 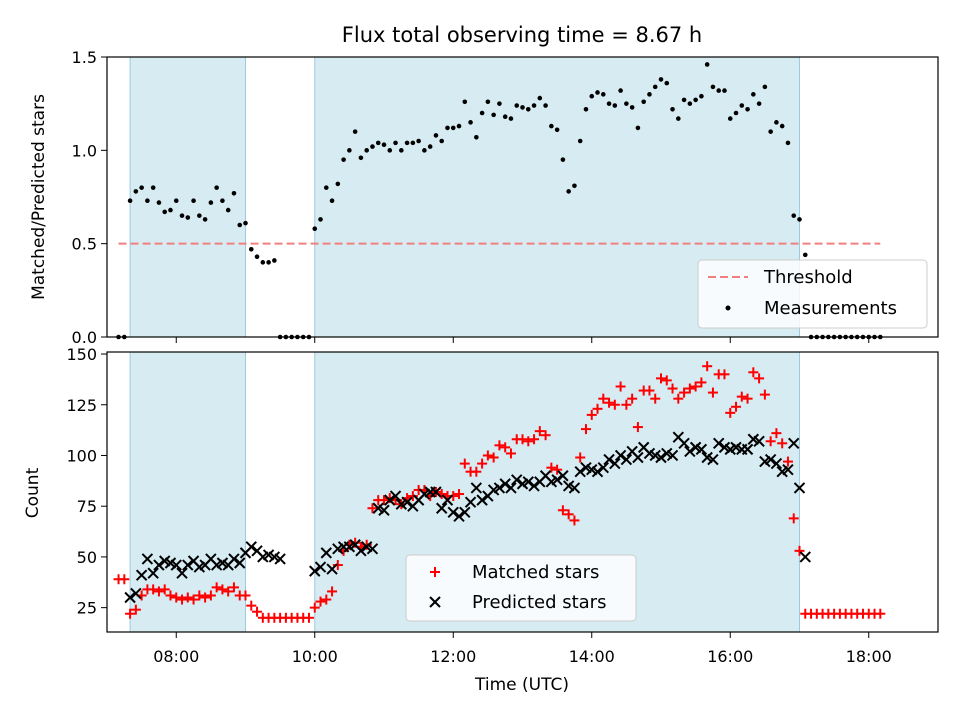 I want to click on threshold-legend-label: Threshold, so click(x=808, y=277).